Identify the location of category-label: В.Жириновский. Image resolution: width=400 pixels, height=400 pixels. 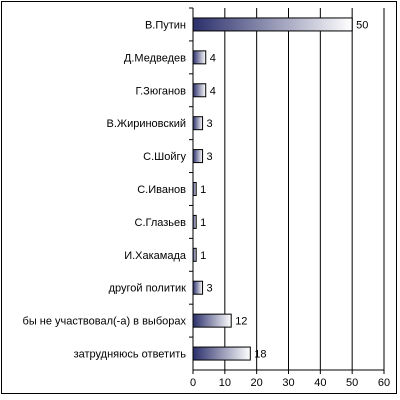
(146, 124).